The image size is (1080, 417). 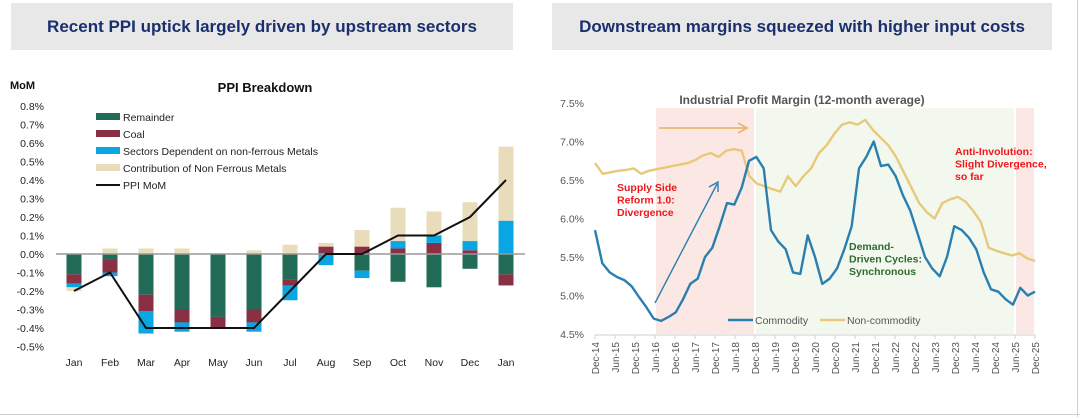 What do you see at coordinates (686, 243) in the screenshot?
I see `arrow-shaft-rising` at bounding box center [686, 243].